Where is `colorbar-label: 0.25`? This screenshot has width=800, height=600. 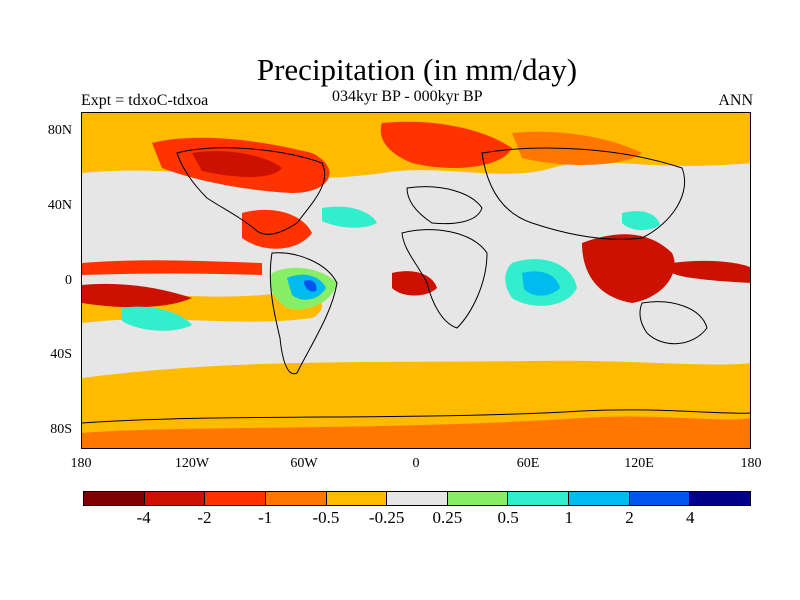 colorbar-label: 0.25 is located at coordinates (447, 517).